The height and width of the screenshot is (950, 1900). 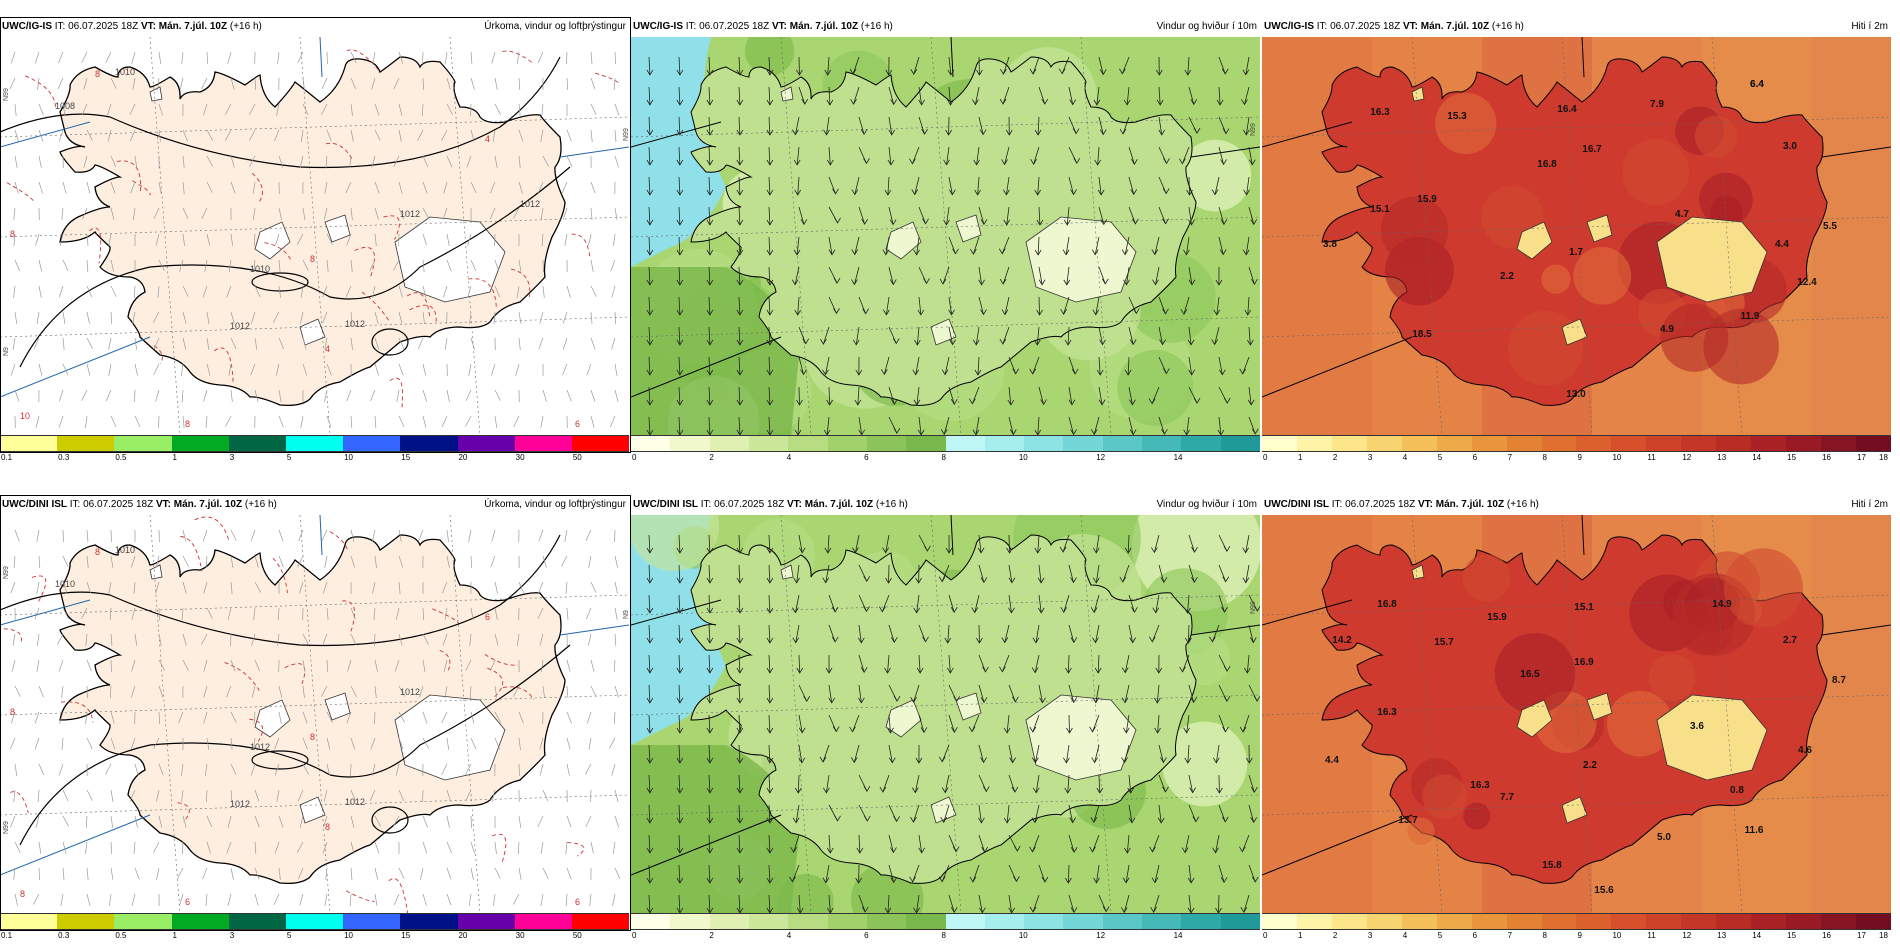 What do you see at coordinates (125, 550) in the screenshot?
I see `isobar-label: 1010` at bounding box center [125, 550].